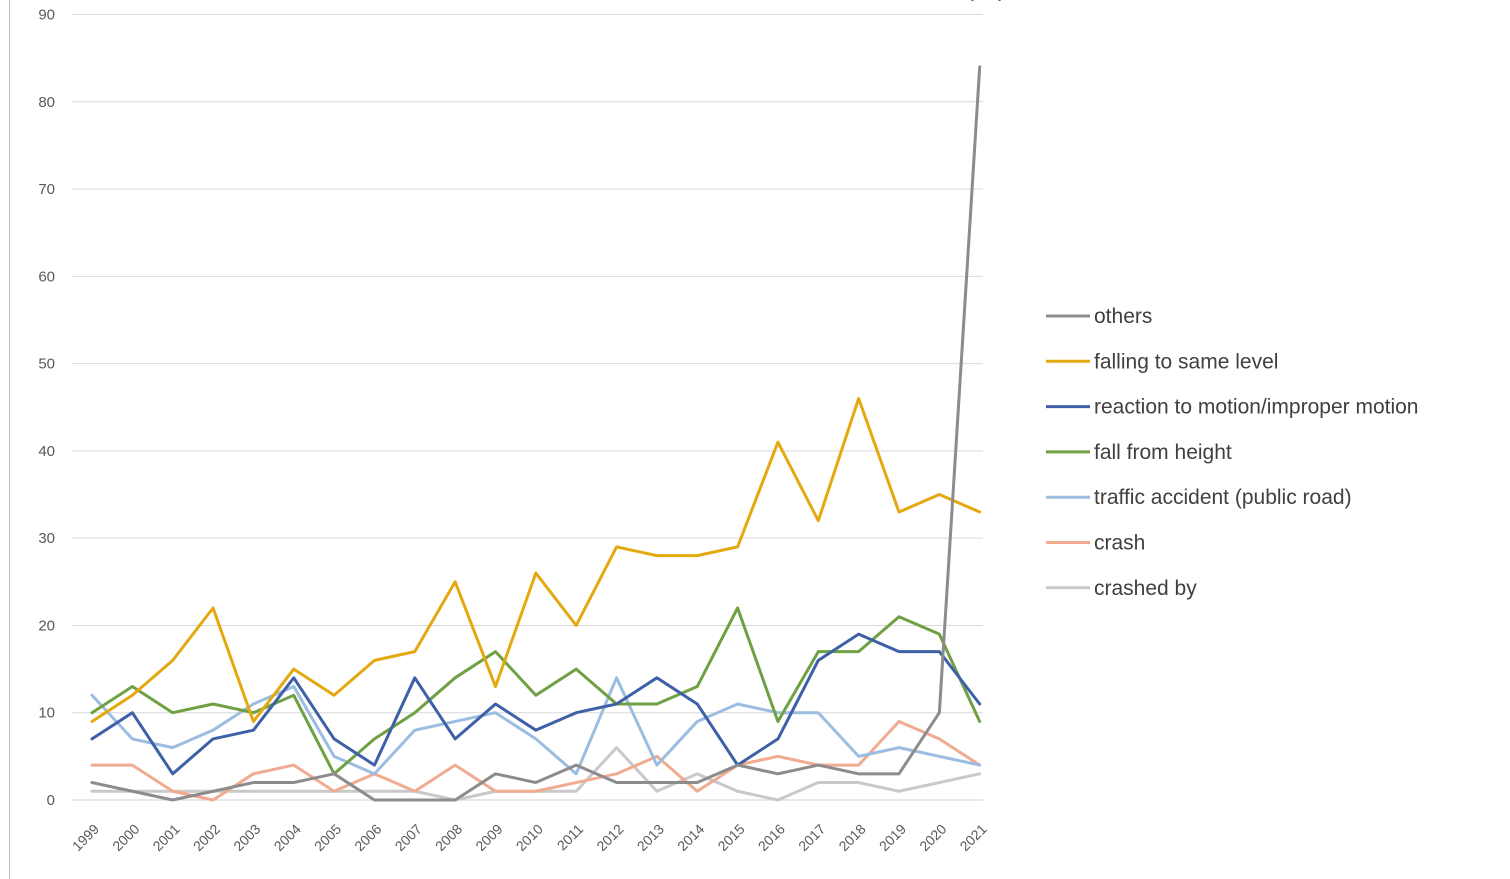 Image resolution: width=1510 pixels, height=879 pixels. I want to click on y-tick-label: 50, so click(46, 364).